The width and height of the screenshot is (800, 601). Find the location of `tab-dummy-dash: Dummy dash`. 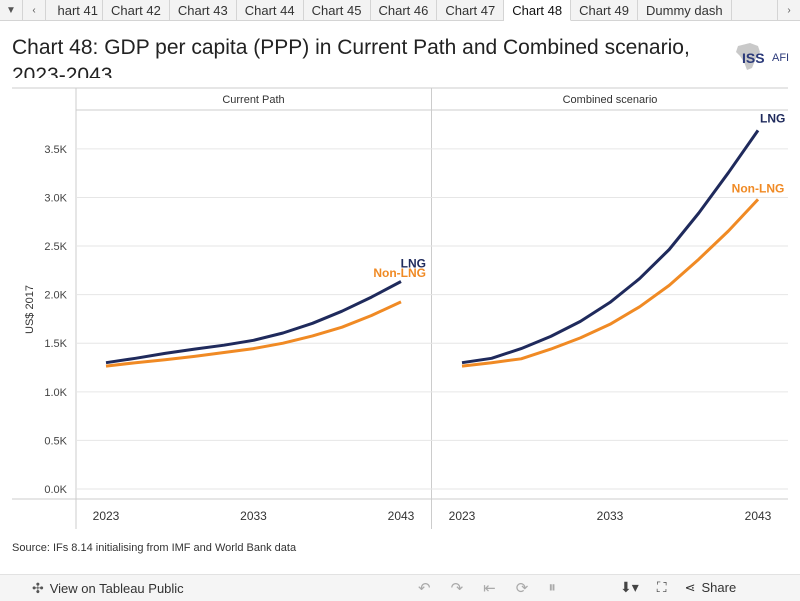

tab-dummy-dash: Dummy dash is located at coordinates (685, 10).